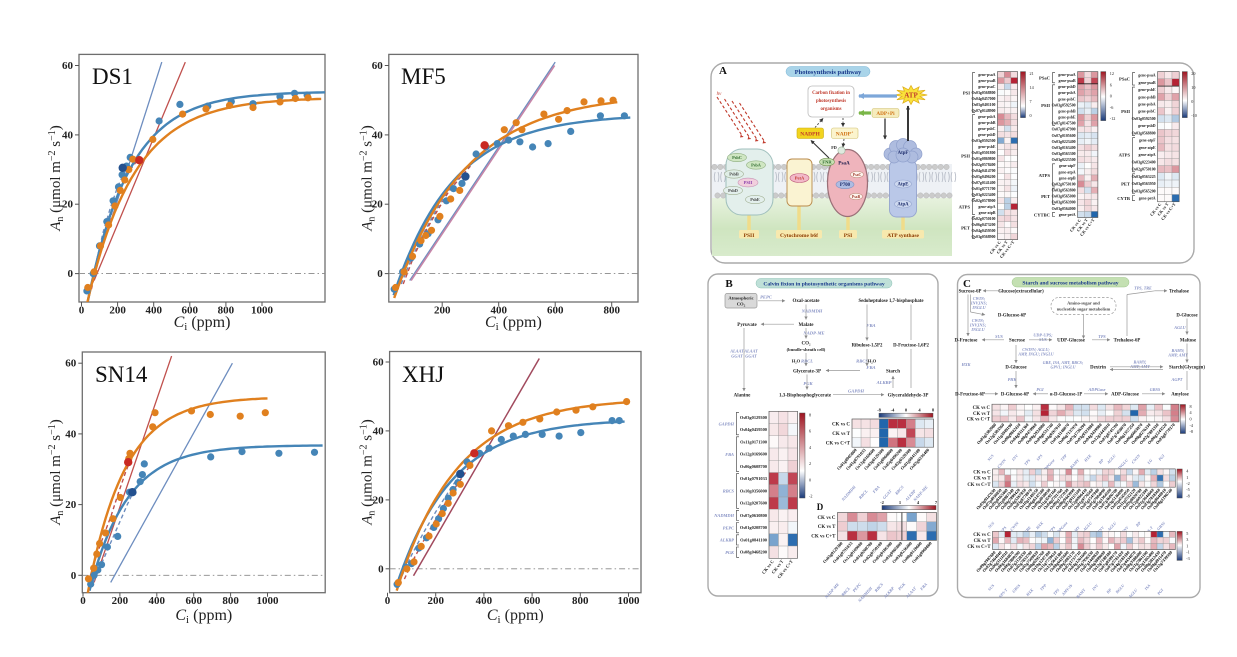 Image resolution: width=1237 pixels, height=657 pixels. Describe the element at coordinates (903, 153) in the screenshot. I see `svg-text: AtpF` at that location.